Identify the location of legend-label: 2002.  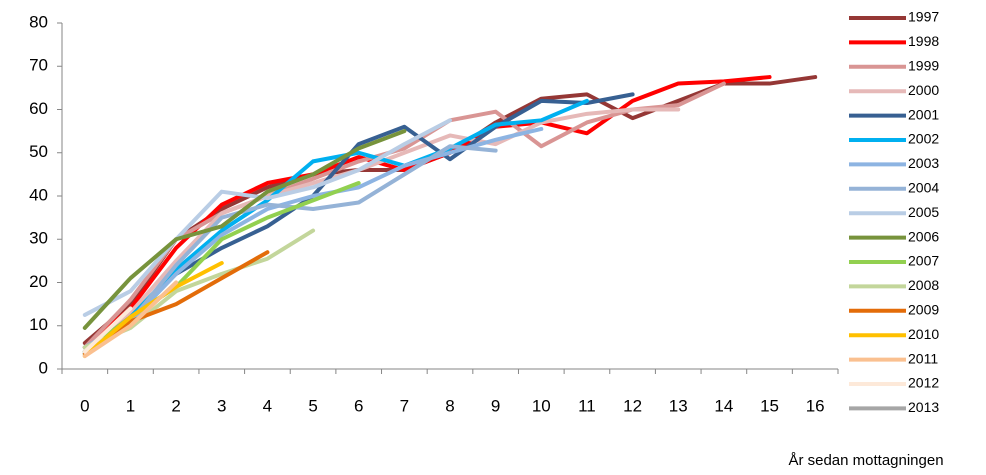
(923, 139).